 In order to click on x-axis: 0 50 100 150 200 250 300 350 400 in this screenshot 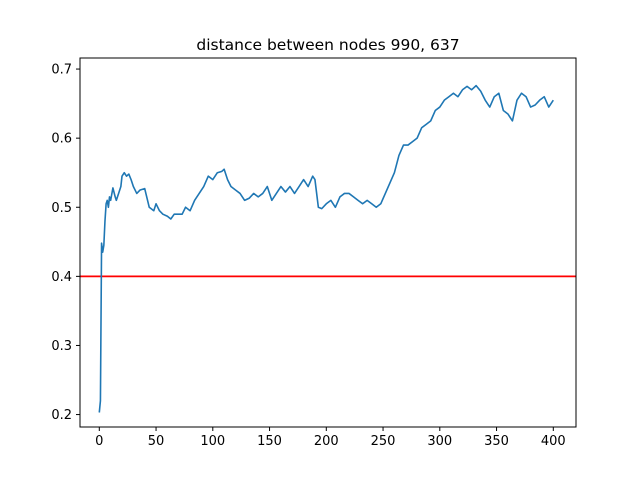, I will do `click(330, 438)`.